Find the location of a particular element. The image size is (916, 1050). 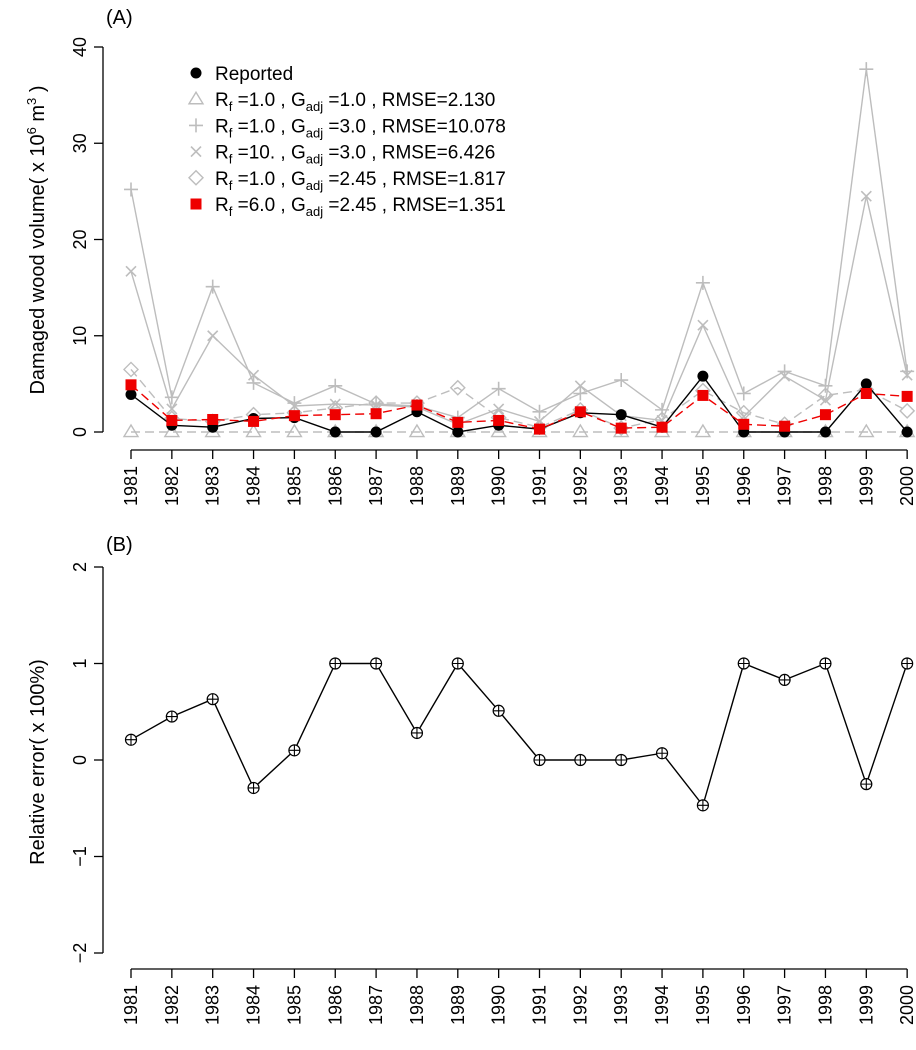

data-point-b0-10-cross is located at coordinates (539, 760).